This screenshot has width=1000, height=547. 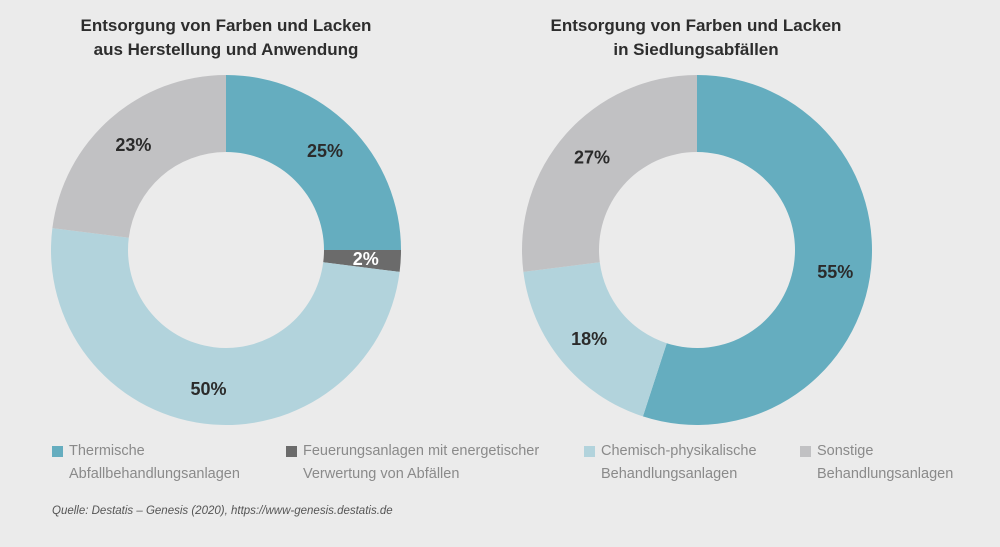 What do you see at coordinates (107, 451) in the screenshot?
I see `legend-label-line: Thermische` at bounding box center [107, 451].